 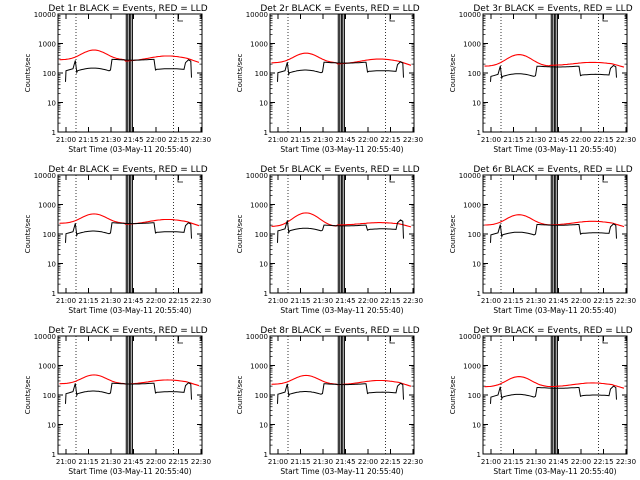 I want to click on chart-title: Det 2r BLACK = Events, RED = LLD, so click(x=339, y=9).